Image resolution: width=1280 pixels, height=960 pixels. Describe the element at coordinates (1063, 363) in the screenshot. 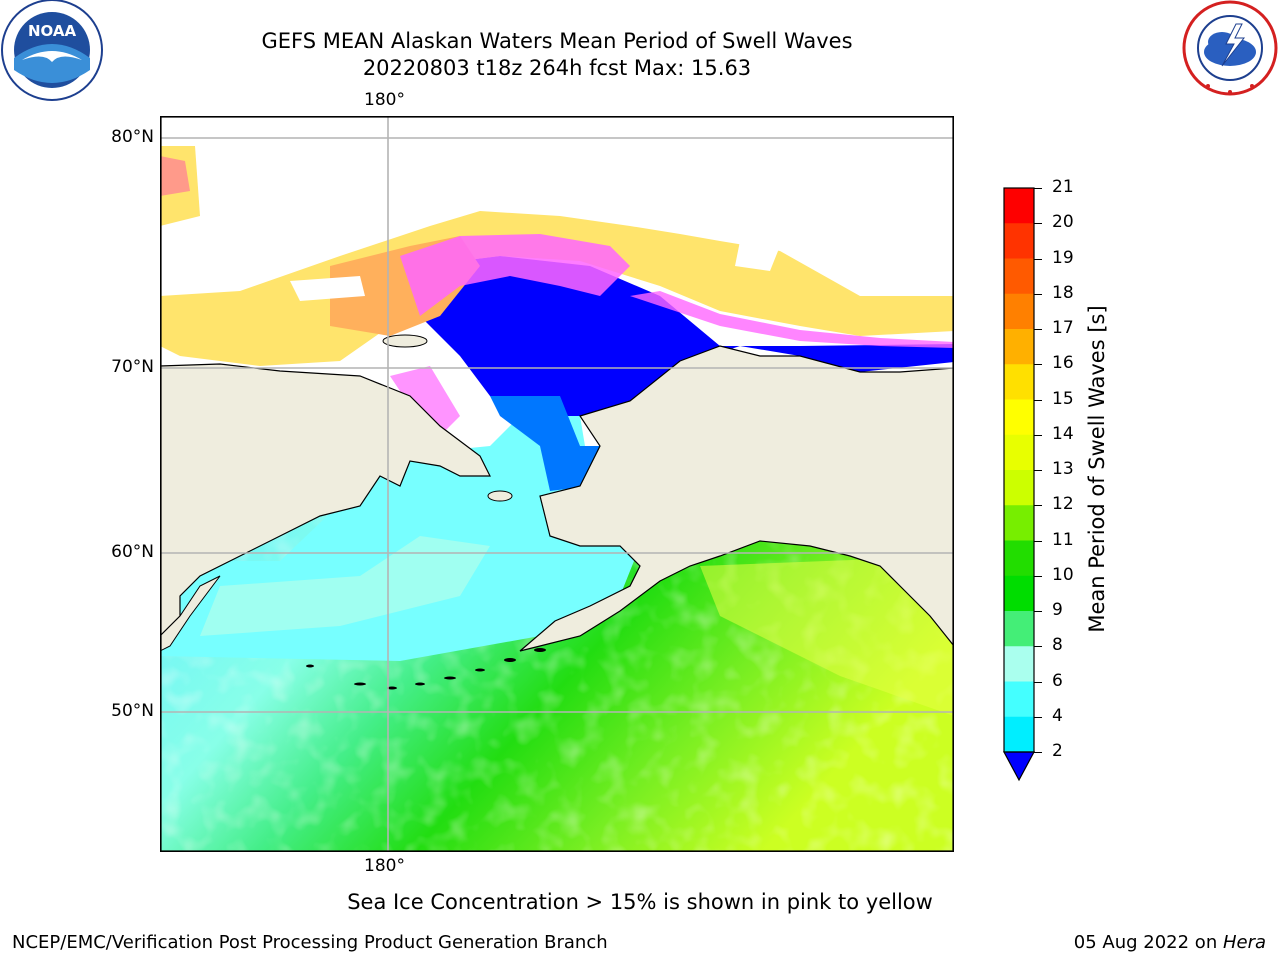

I see `colorbar-tick-label: 16` at that location.